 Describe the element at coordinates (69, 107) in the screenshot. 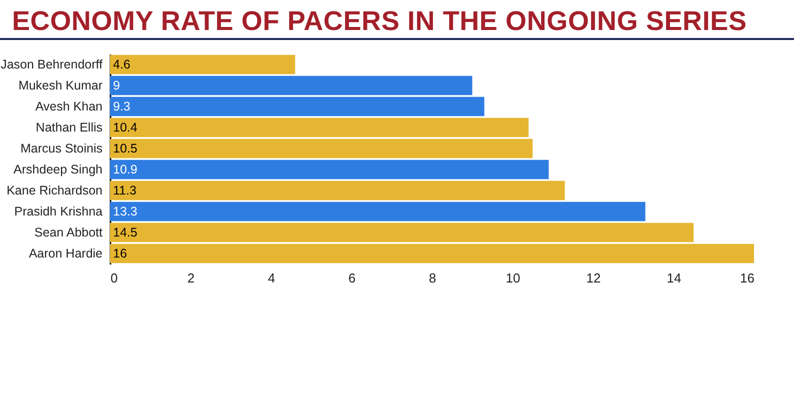

I see `y-tick-label: Avesh Khan` at that location.